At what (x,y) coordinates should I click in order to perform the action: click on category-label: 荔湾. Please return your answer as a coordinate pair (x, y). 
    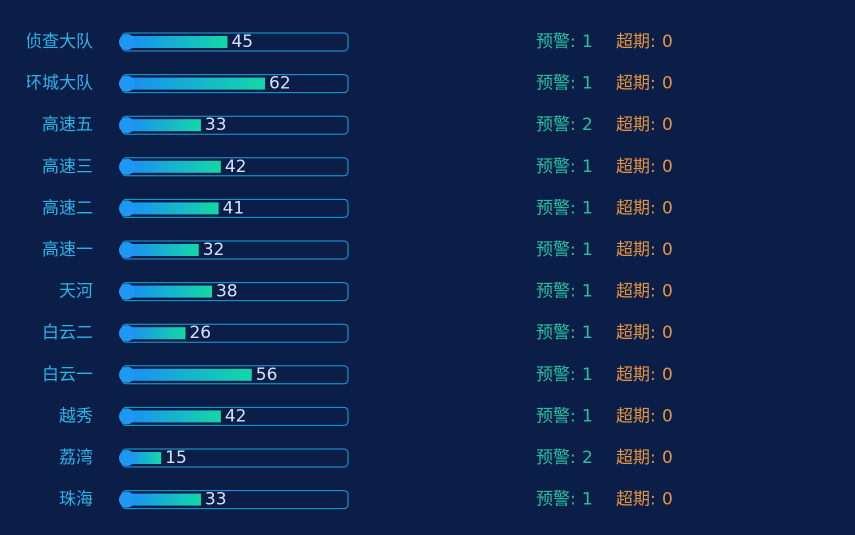
    Looking at the image, I should click on (76, 458).